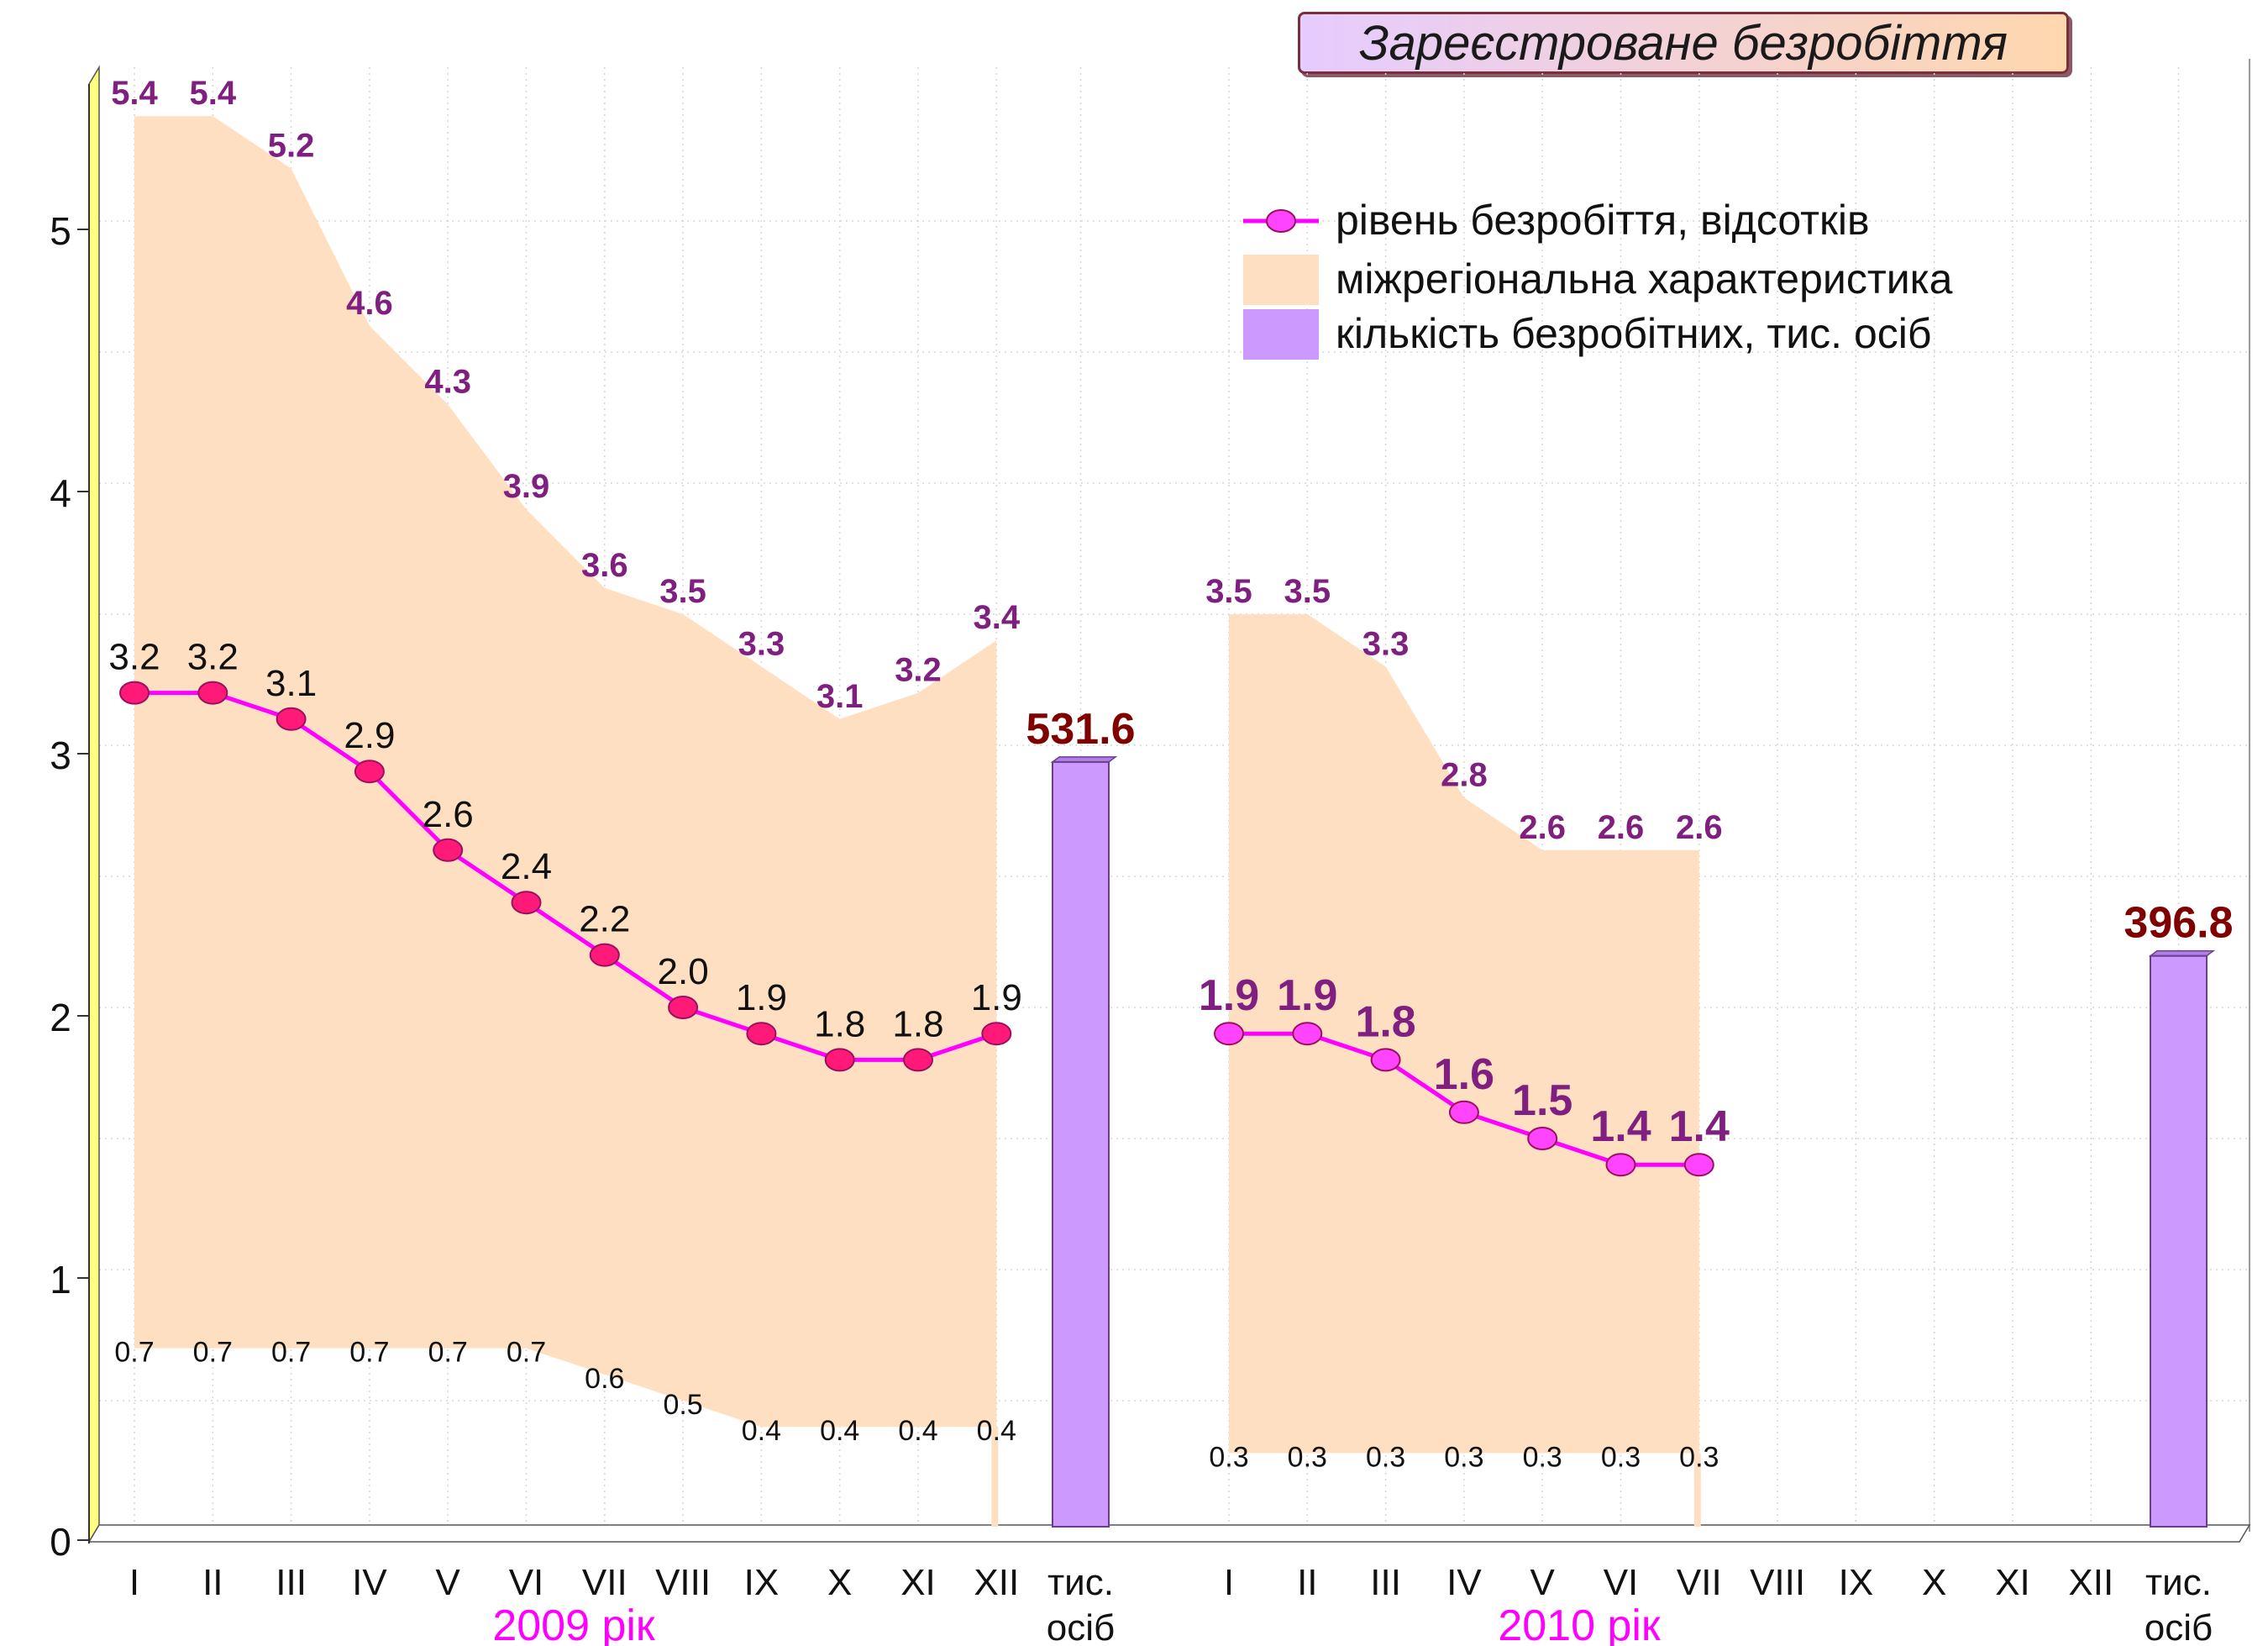 The width and height of the screenshot is (2268, 1646). What do you see at coordinates (604, 1379) in the screenshot?
I see `range-min-label: 0.6` at bounding box center [604, 1379].